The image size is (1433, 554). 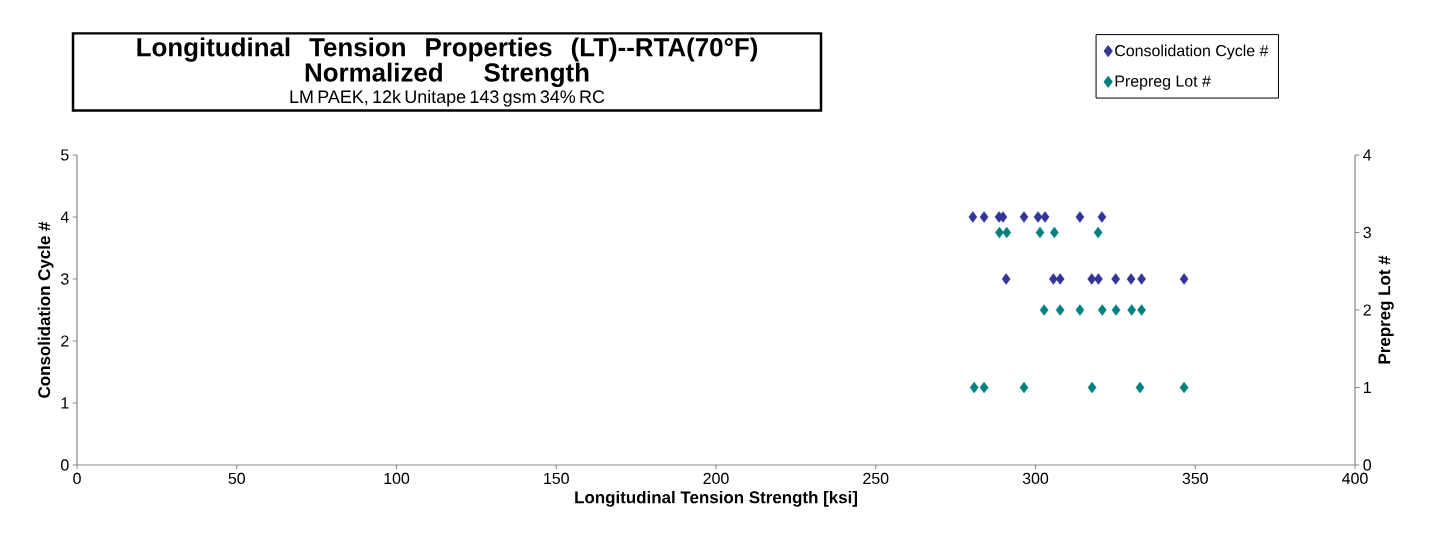 What do you see at coordinates (45, 309) in the screenshot?
I see `y-axis-title: Consolidation Cycle #` at bounding box center [45, 309].